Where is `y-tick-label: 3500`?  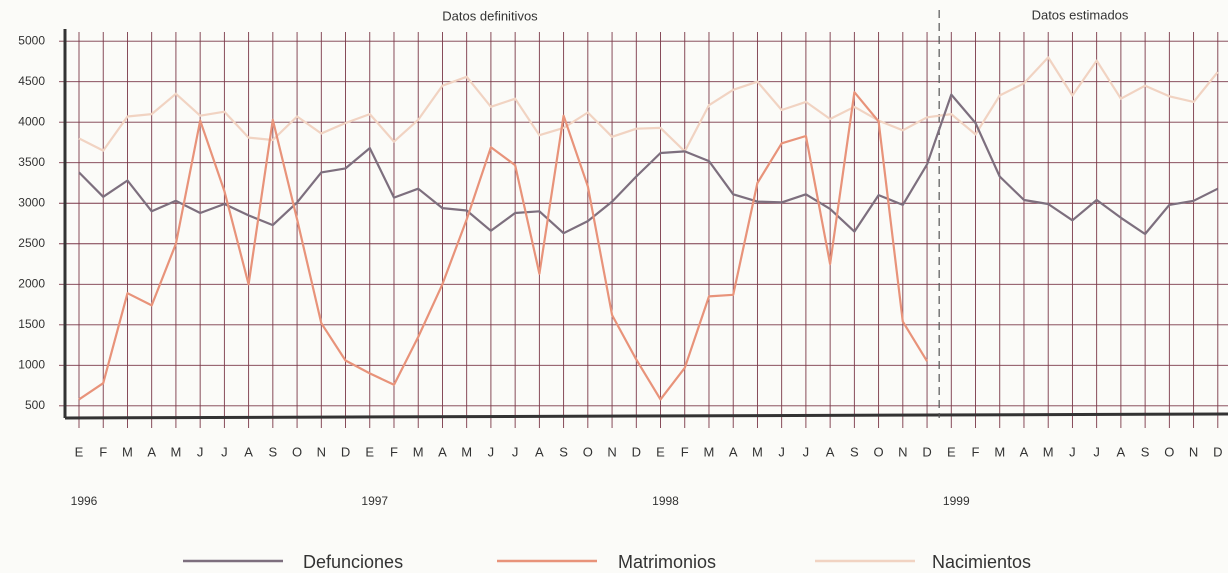 y-tick-label: 3500 is located at coordinates (31, 162).